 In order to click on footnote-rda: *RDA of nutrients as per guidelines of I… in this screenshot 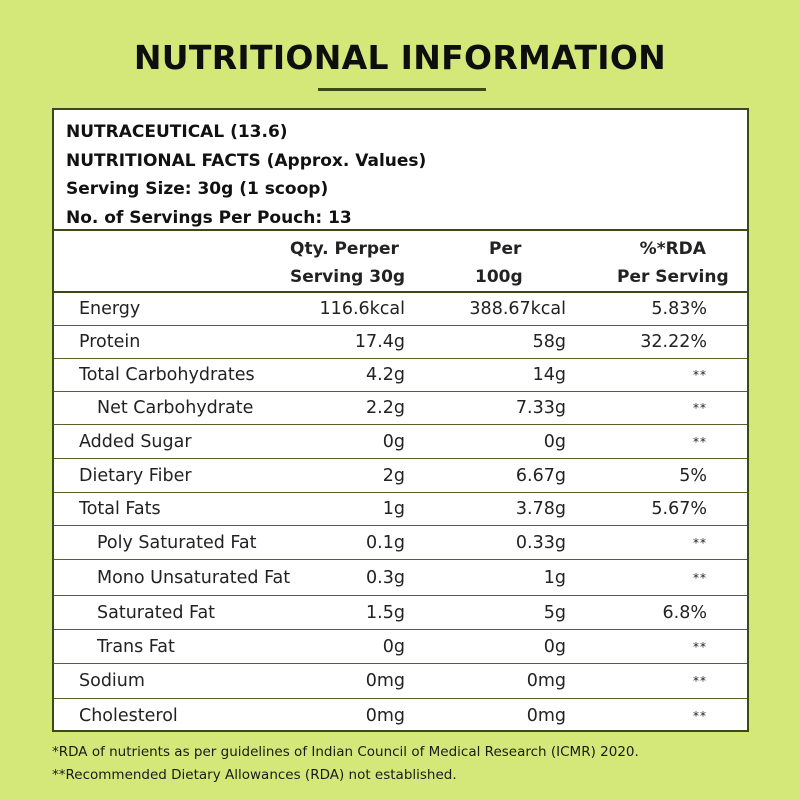, I will do `click(345, 752)`.